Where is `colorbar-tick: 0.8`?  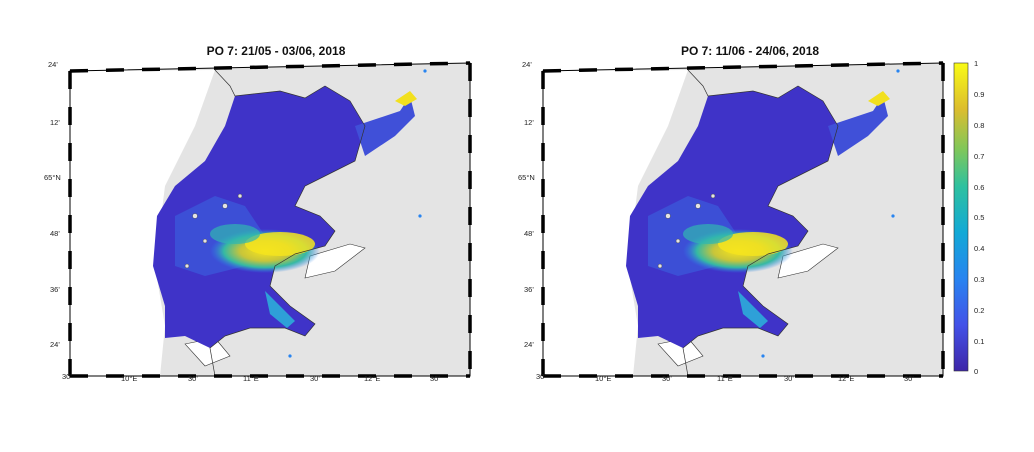 colorbar-tick: 0.8 is located at coordinates (979, 125).